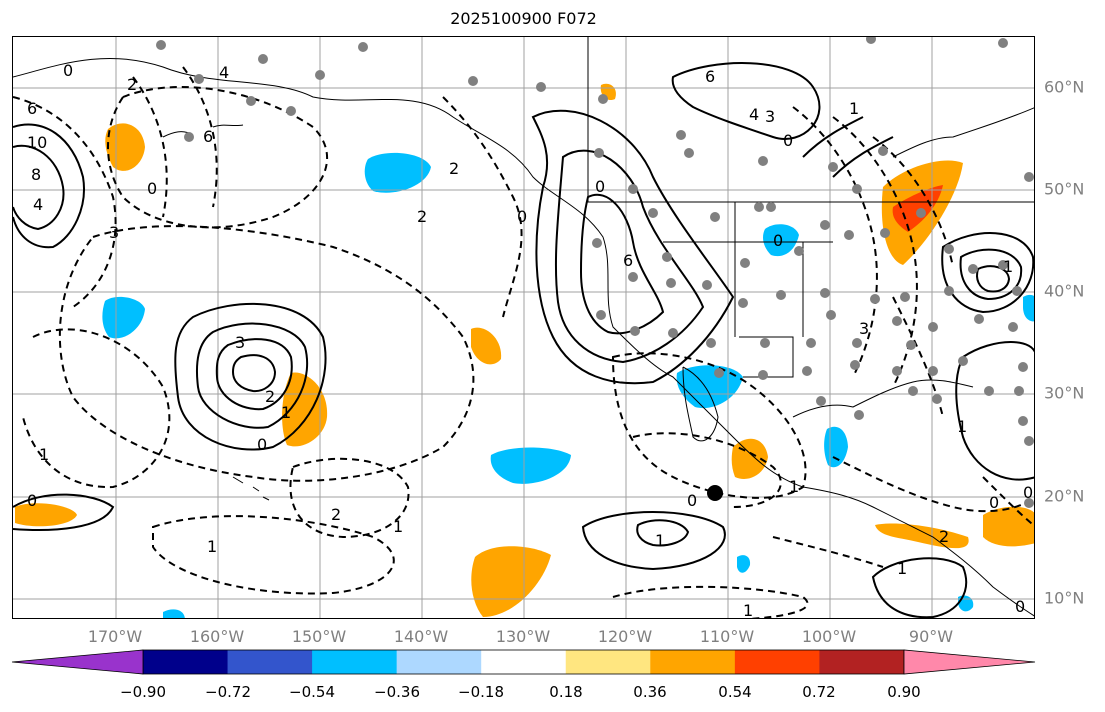  I want to click on colorbar-tick: 0.36, so click(650, 692).